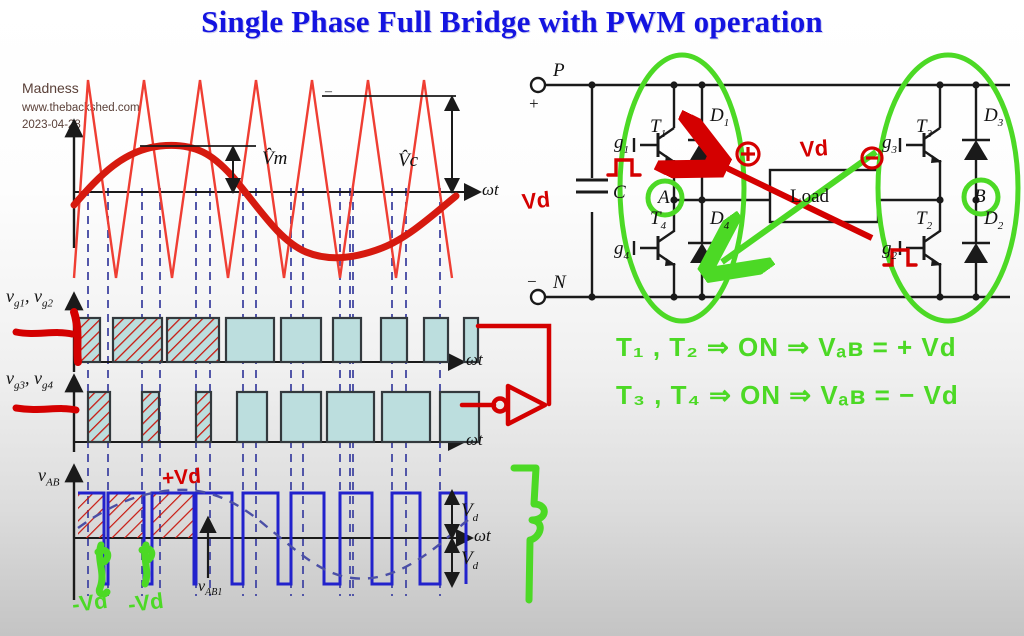 The width and height of the screenshot is (1024, 636). What do you see at coordinates (559, 70) in the screenshot?
I see `terminal-label-p: P` at bounding box center [559, 70].